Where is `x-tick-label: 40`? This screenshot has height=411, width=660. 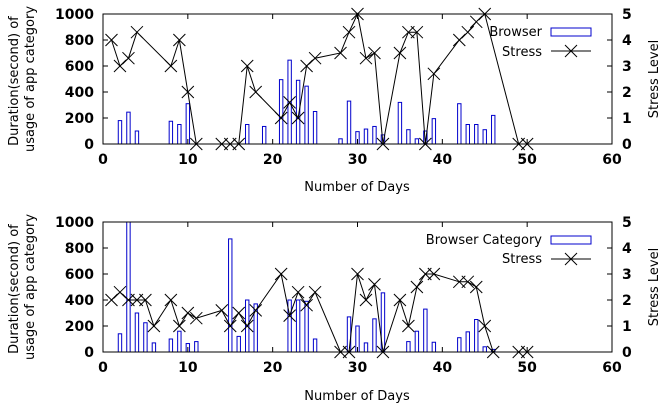 x-tick-label: 40 is located at coordinates (443, 160).